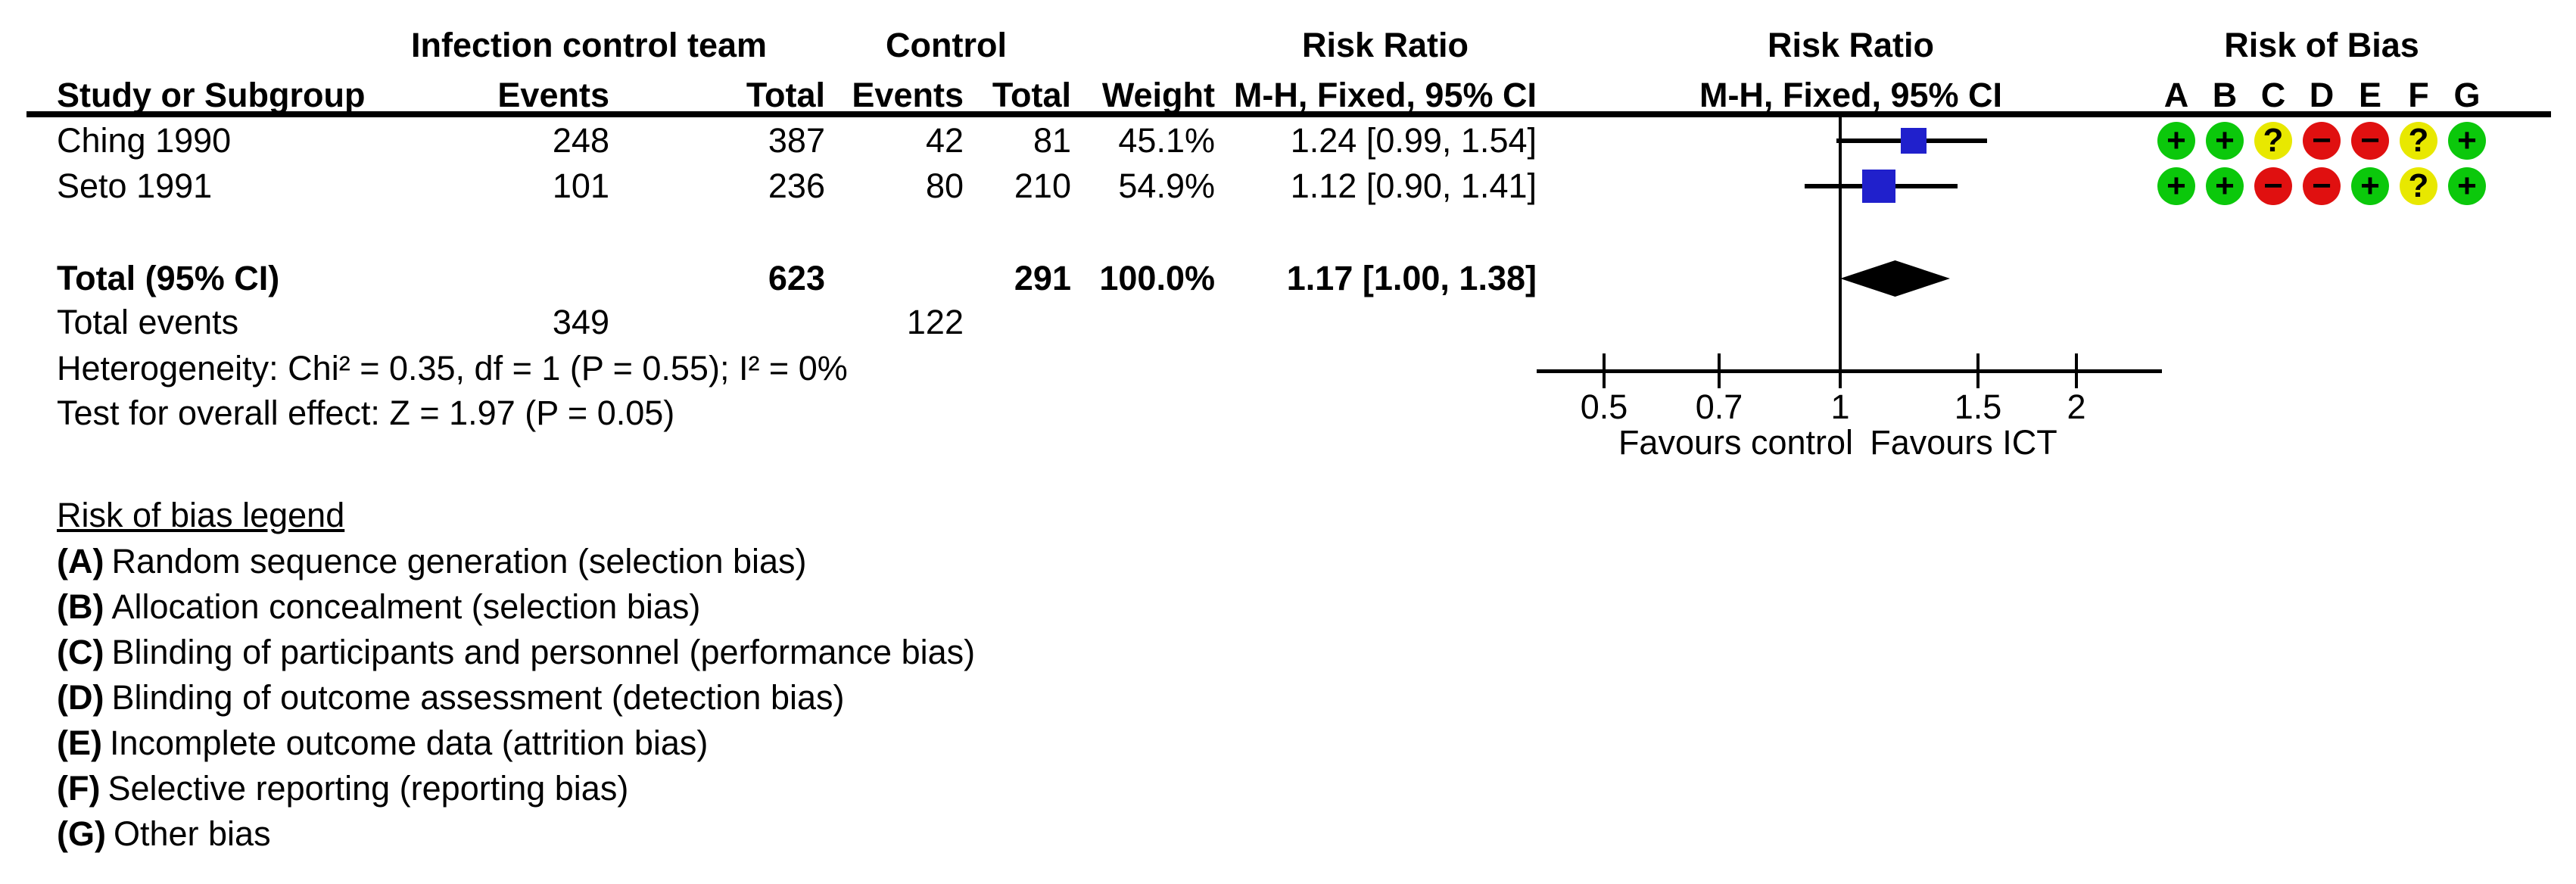 Image resolution: width=2576 pixels, height=884 pixels. I want to click on col-header-control-events: Events, so click(908, 95).